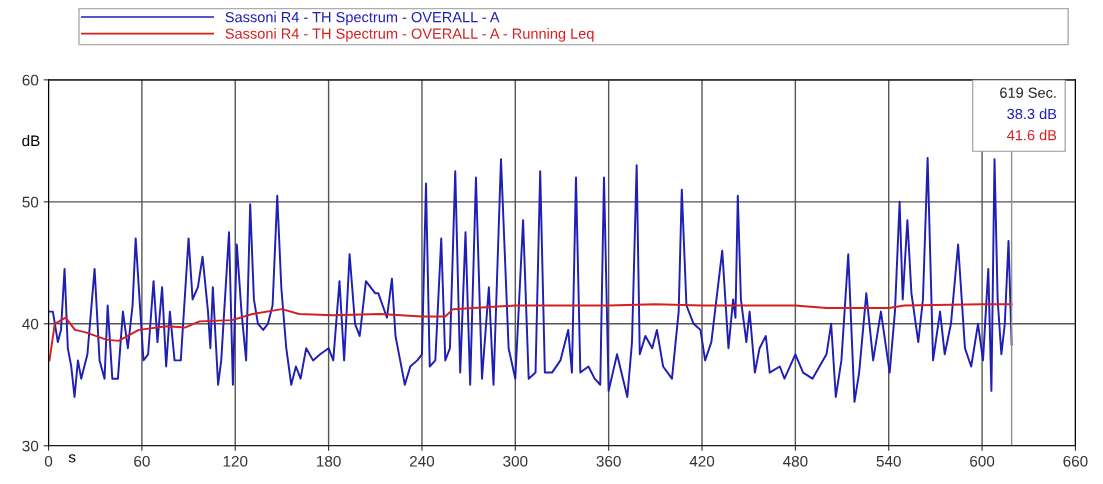 Image resolution: width=1103 pixels, height=484 pixels. I want to click on x-tick-label: 540, so click(888, 461).